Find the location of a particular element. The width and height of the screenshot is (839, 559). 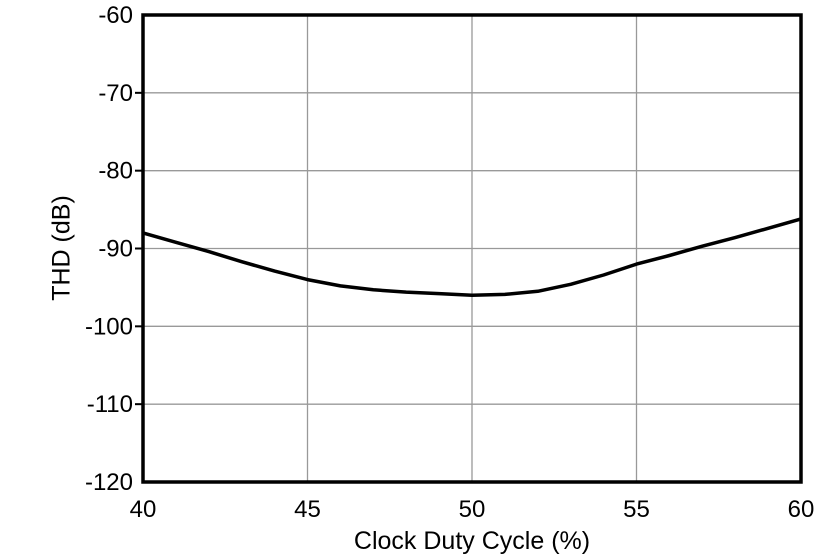

y-tick-label: -110 is located at coordinates (110, 404).